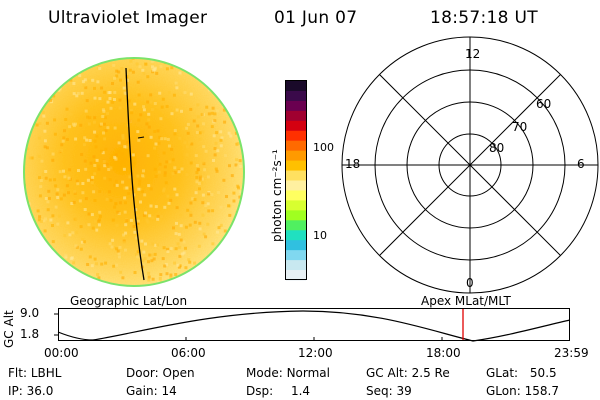  Describe the element at coordinates (484, 18) in the screenshot. I see `observation-time: 18:57:18 UT` at that location.